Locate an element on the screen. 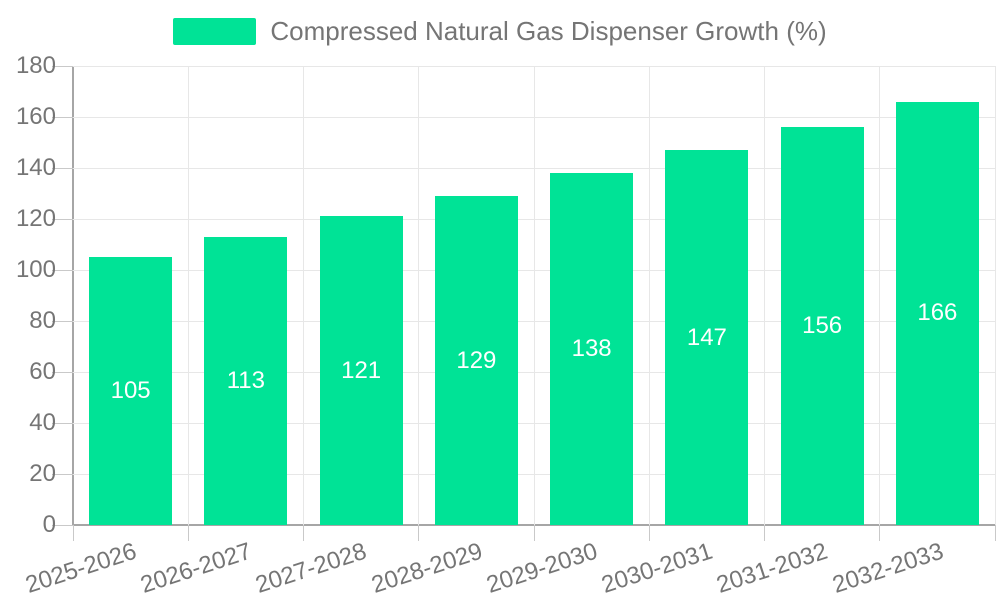 The image size is (1000, 600). y-axis-label: 60 is located at coordinates (42, 371).